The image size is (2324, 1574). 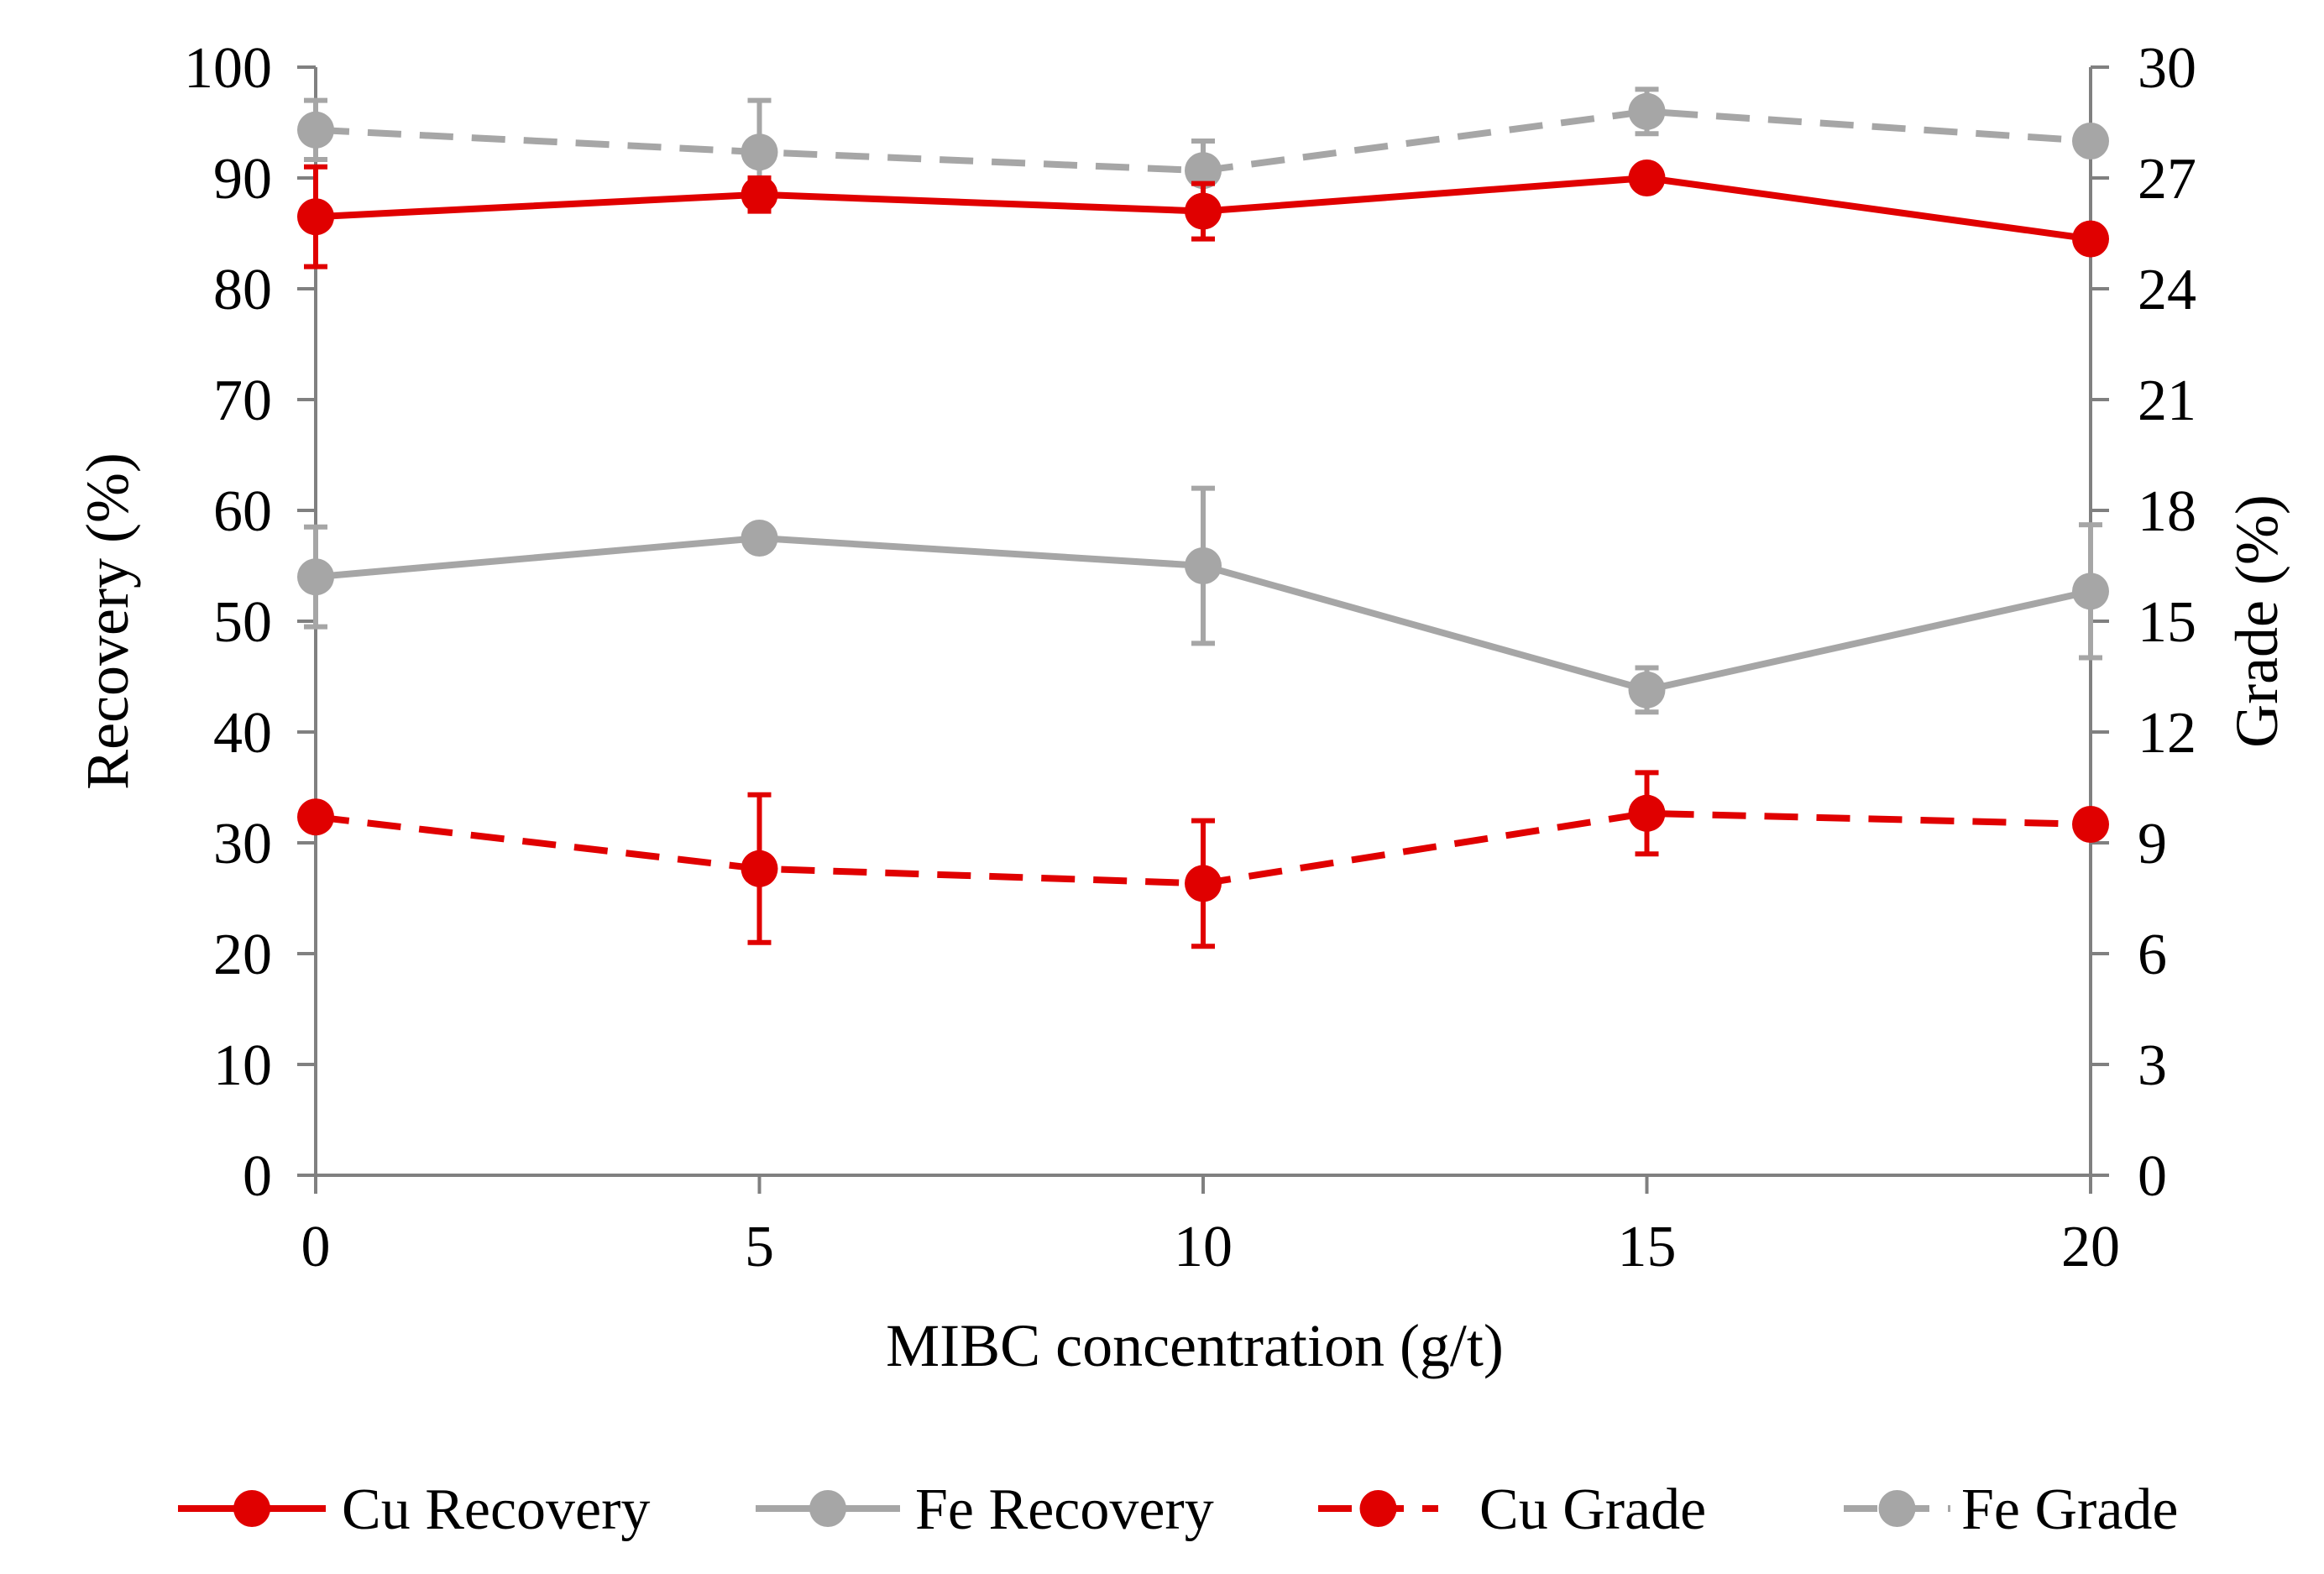 I want to click on series-cu-grade, so click(x=1203, y=859).